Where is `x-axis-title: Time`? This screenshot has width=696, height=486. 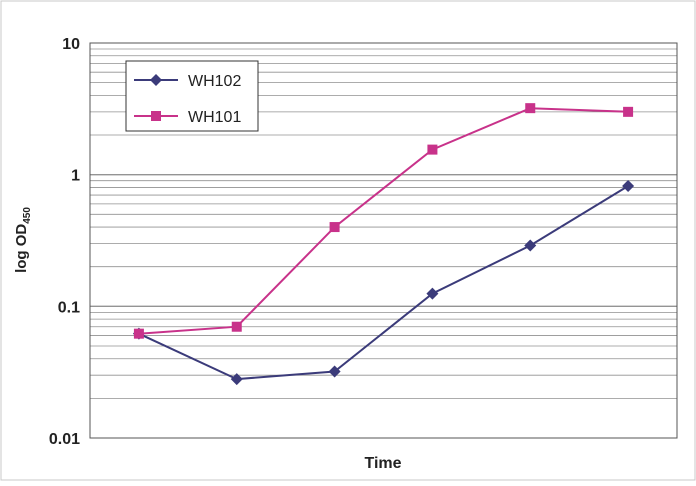
x-axis-title: Time is located at coordinates (382, 463).